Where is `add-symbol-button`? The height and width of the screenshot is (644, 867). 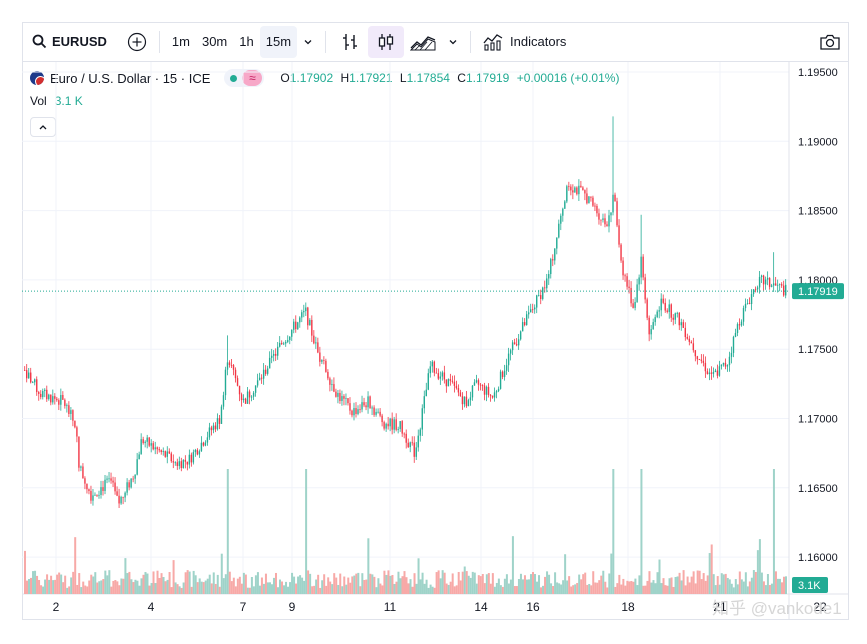
add-symbol-button is located at coordinates (137, 42).